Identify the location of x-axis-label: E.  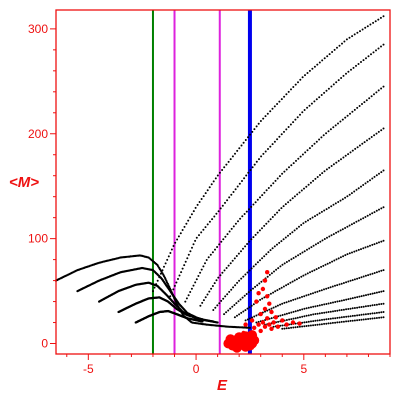
(222, 385).